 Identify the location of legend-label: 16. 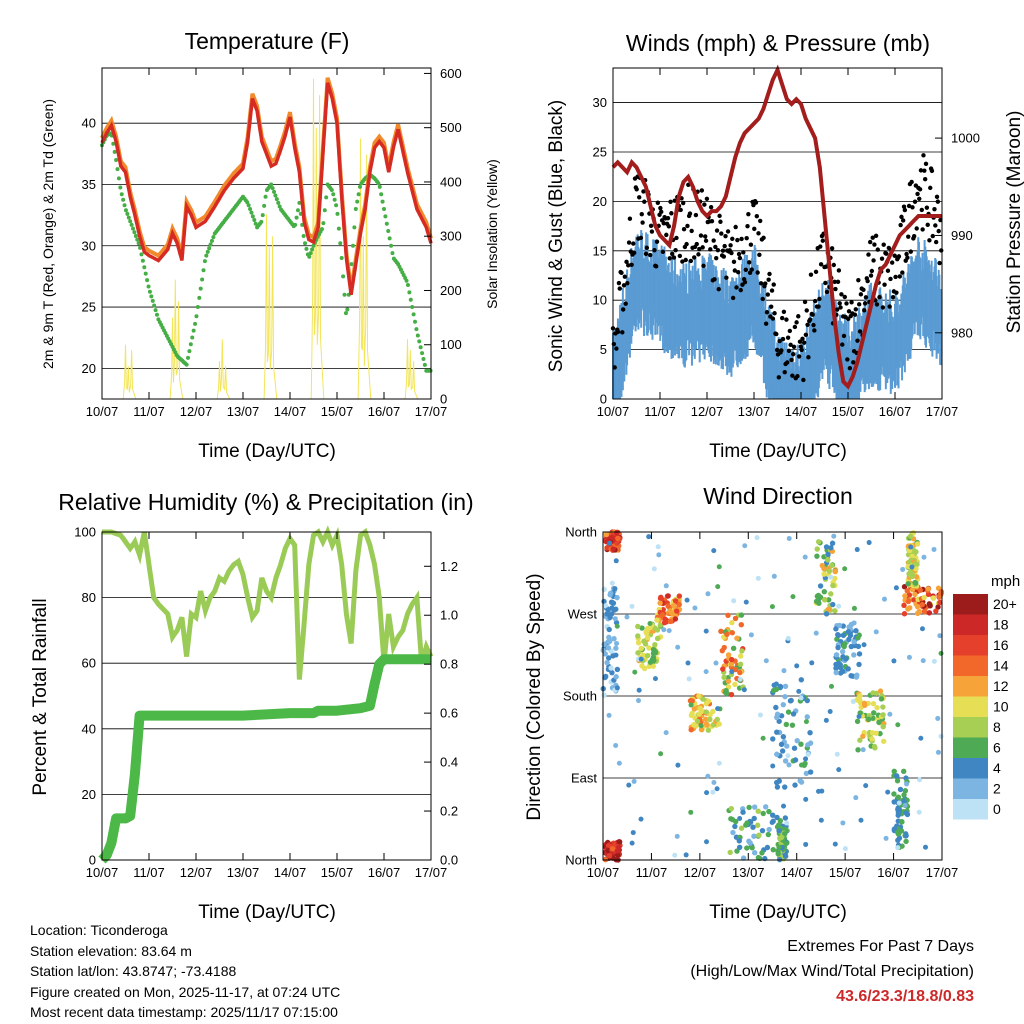
(1001, 645).